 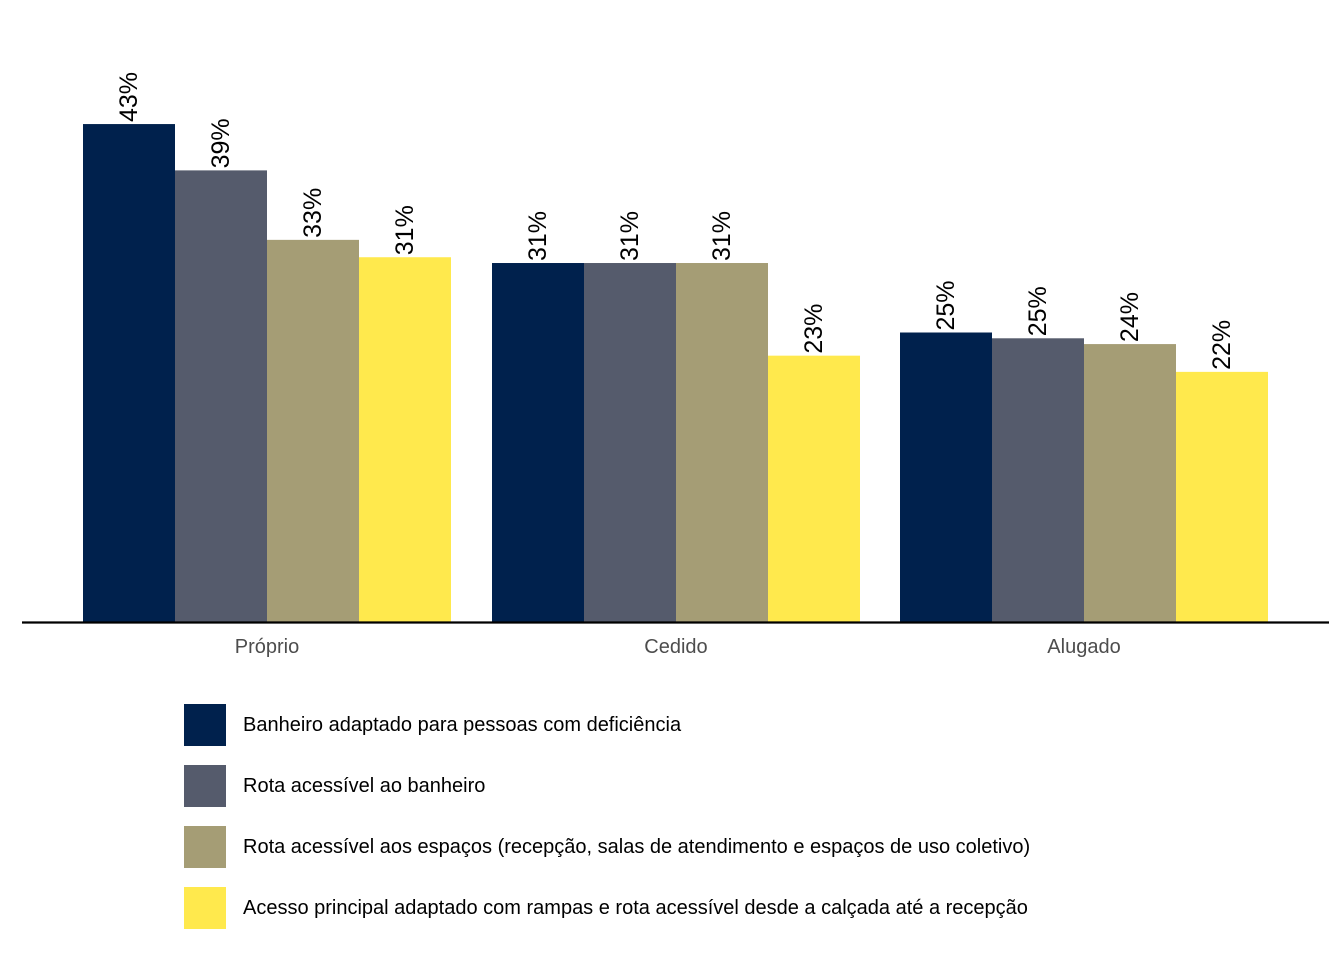 I want to click on legend-label: Rota acessível ao banheiro, so click(x=364, y=785).